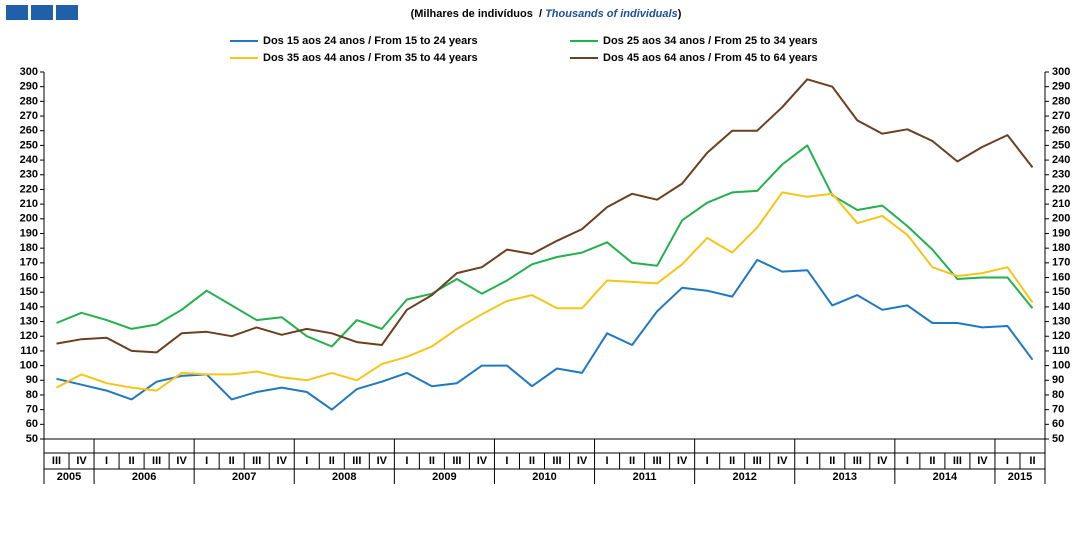  What do you see at coordinates (1061, 277) in the screenshot?
I see `y2-tick-label: 160` at bounding box center [1061, 277].